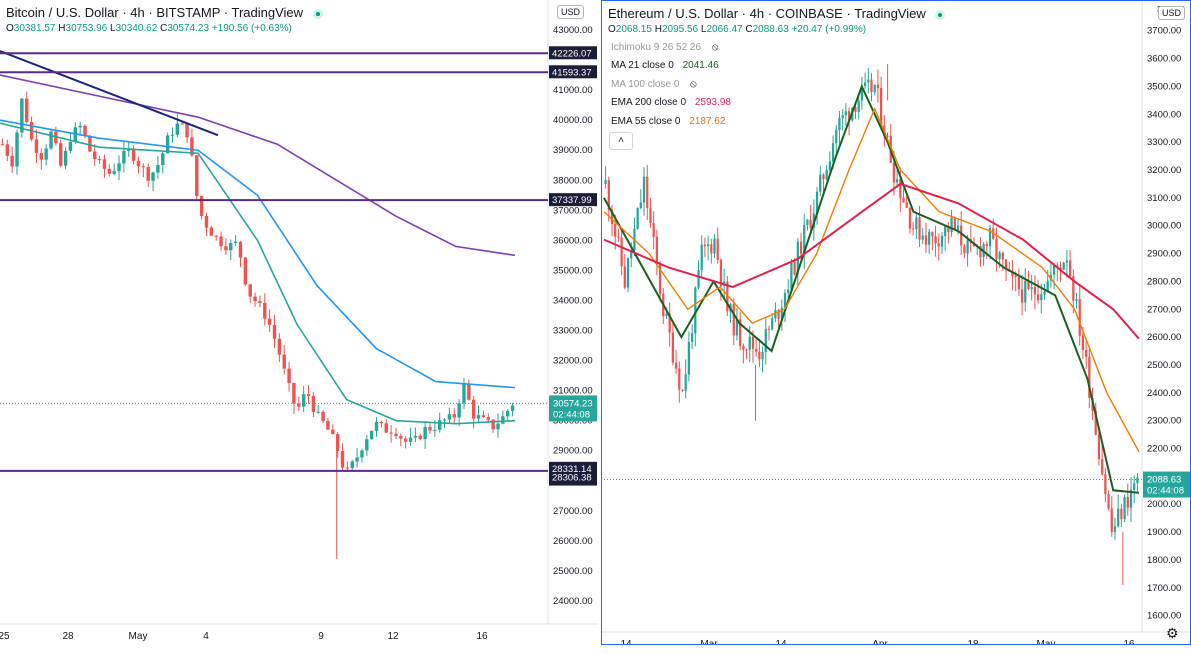  What do you see at coordinates (890, 13) in the screenshot?
I see `eth-brand: TradingView` at bounding box center [890, 13].